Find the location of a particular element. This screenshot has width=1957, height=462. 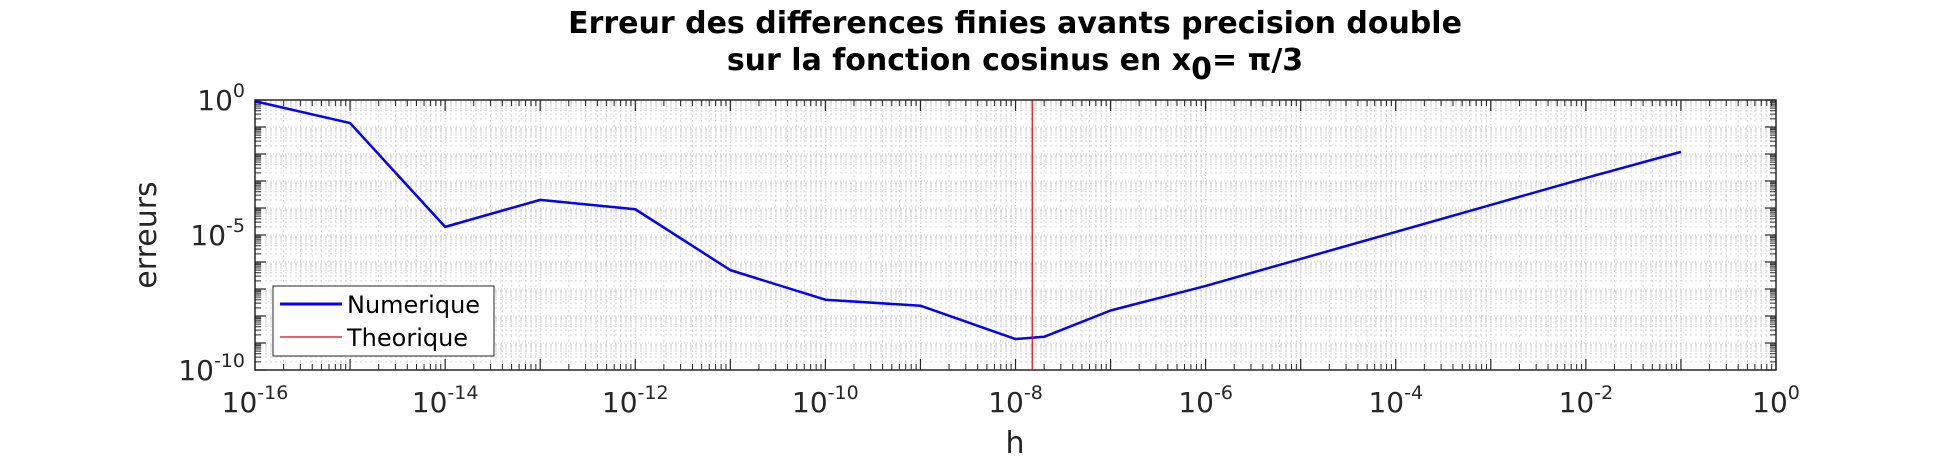

legend-label-theorique: Theorique is located at coordinates (407, 338).